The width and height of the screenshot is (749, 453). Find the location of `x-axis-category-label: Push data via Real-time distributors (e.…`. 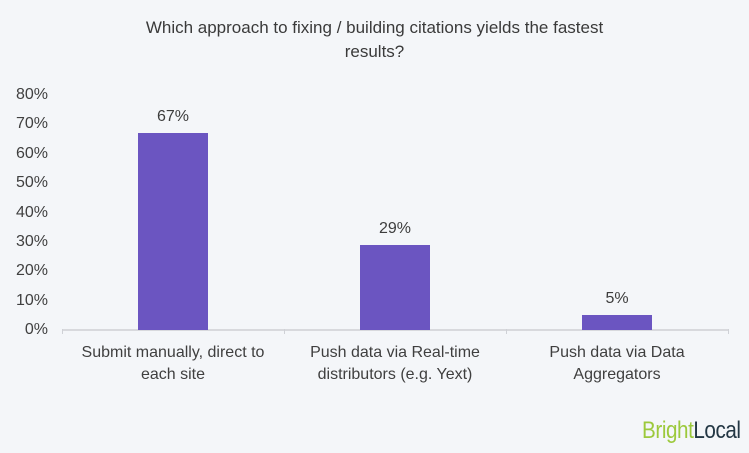

x-axis-category-label: Push data via Real-time distributors (e.… is located at coordinates (395, 363).